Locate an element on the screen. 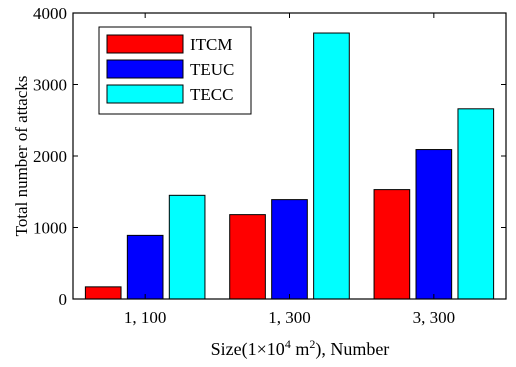 This screenshot has width=516, height=367. y-tick-label-3: 3000 is located at coordinates (50, 85).